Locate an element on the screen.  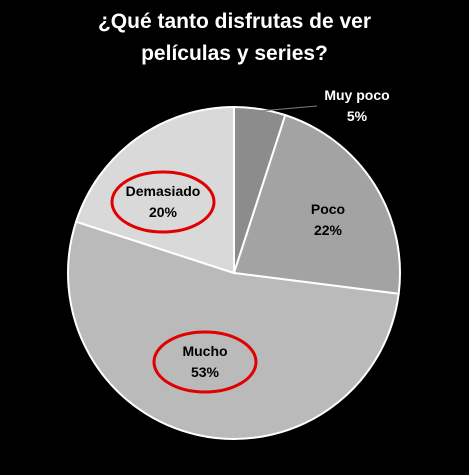
slice-value-poco: 22% is located at coordinates (328, 230).